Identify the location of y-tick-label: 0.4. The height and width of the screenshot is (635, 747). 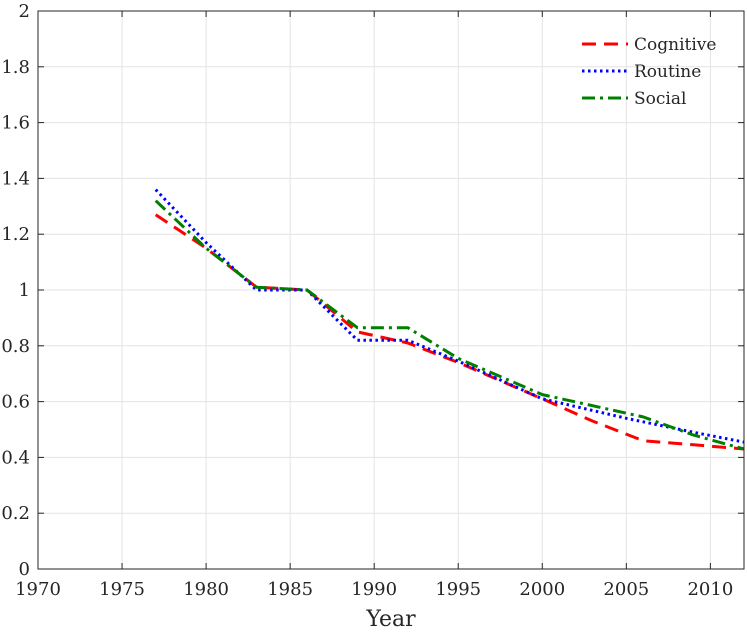
(15, 457).